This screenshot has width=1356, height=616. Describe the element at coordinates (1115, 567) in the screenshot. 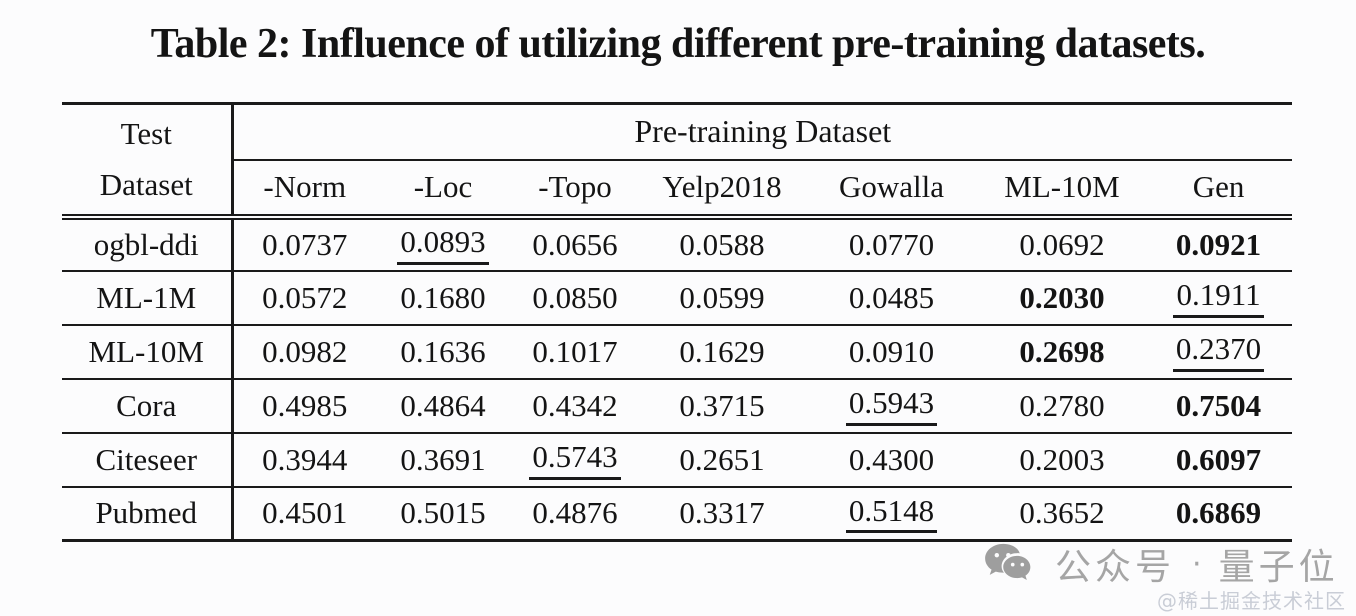

I see `watermark-wechat-label: 公众号` at that location.